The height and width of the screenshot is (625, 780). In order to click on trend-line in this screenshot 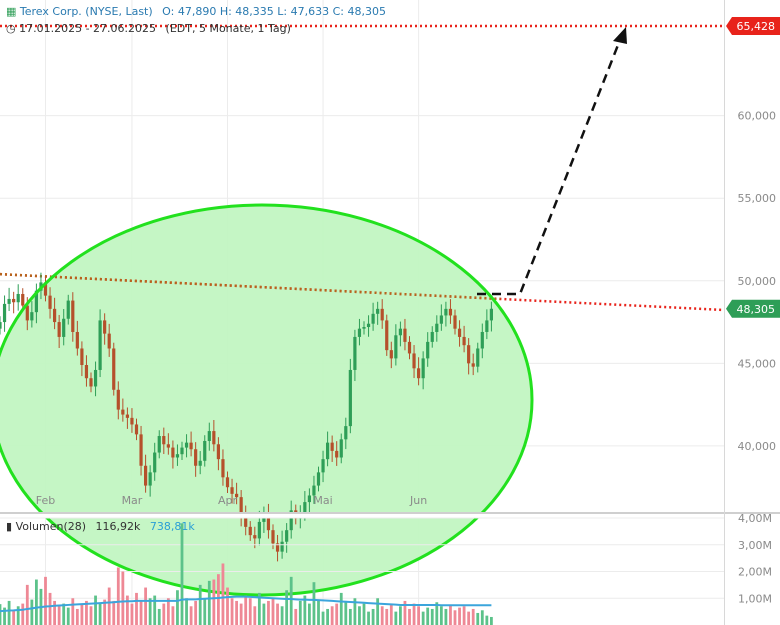, I will do `click(250, 286)`.